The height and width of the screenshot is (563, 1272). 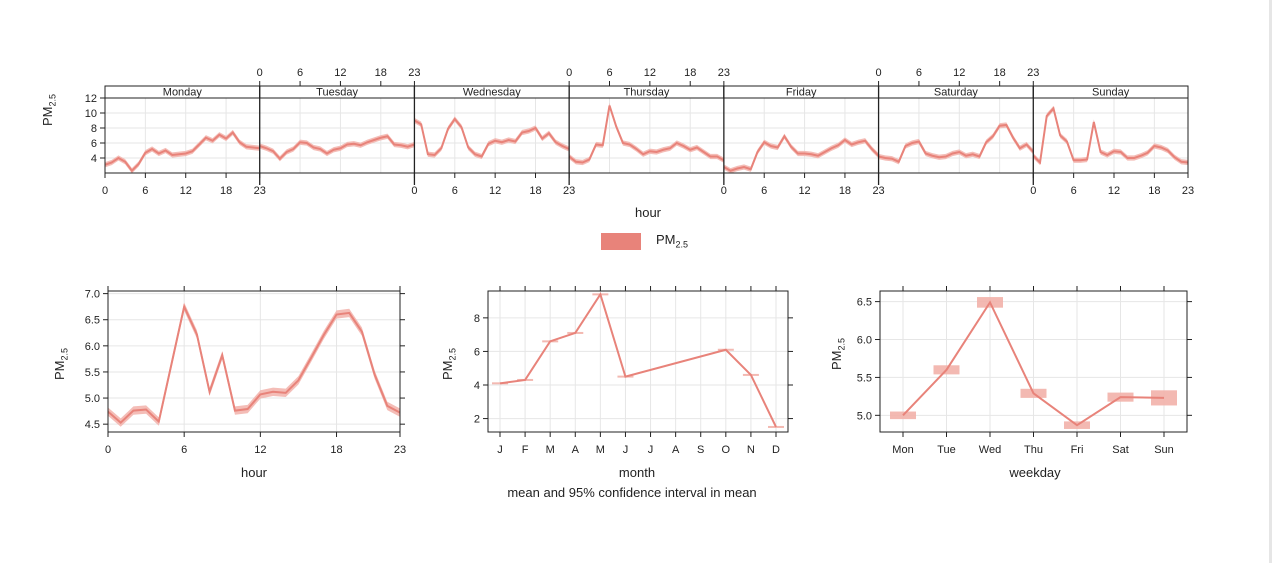 What do you see at coordinates (491, 137) in the screenshot?
I see `series-line-wednesday` at bounding box center [491, 137].